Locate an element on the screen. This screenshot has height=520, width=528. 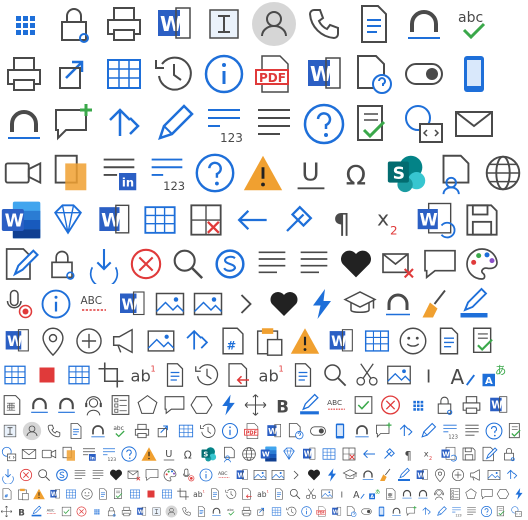
usb-icon is located at coordinates (389, 454).